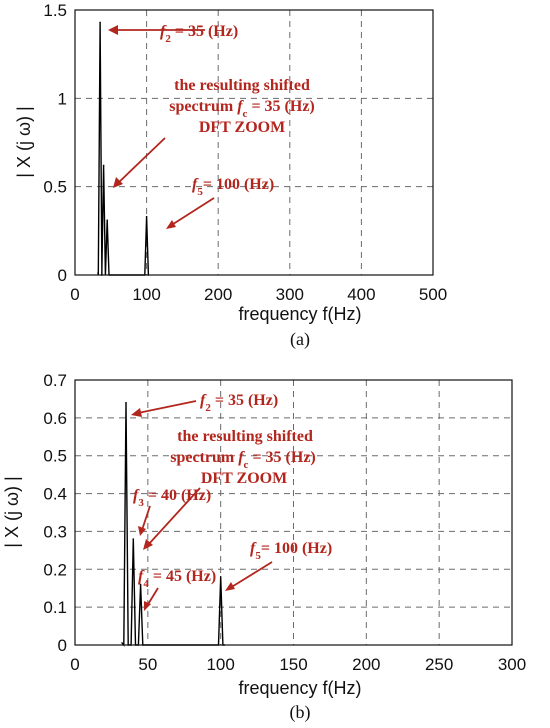 This screenshot has width=550, height=728. What do you see at coordinates (141, 576) in the screenshot?
I see `ann-f4-b-prefix: f` at bounding box center [141, 576].